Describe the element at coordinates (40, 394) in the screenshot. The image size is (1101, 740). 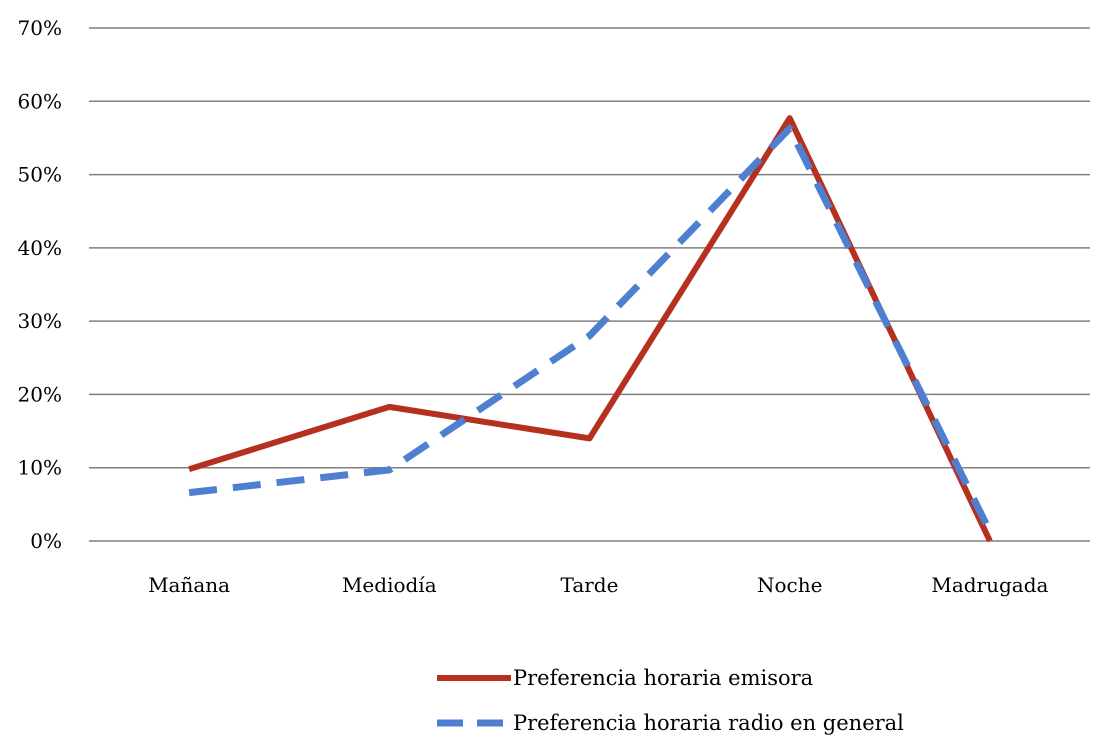
I see `y-tick-label: 20%` at that location.